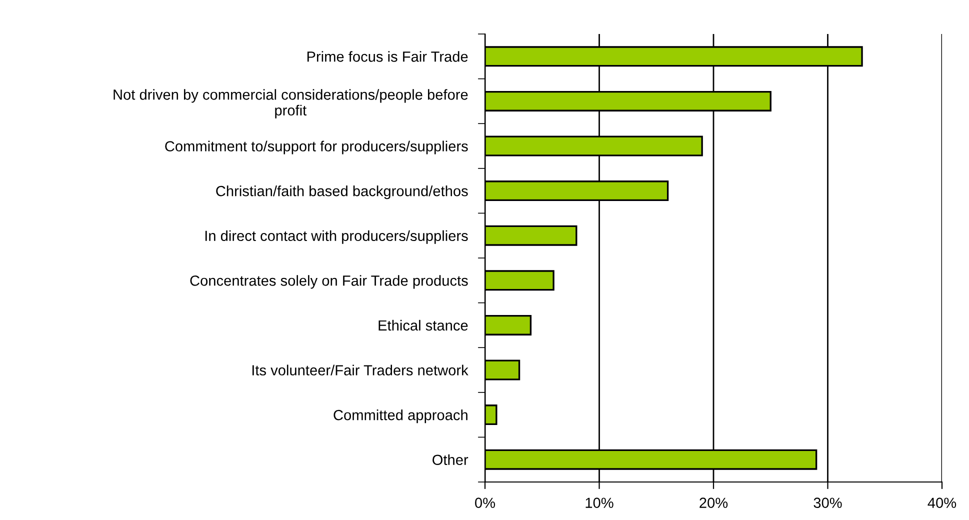  Describe the element at coordinates (714, 503) in the screenshot. I see `x-tick-label: 20%` at that location.